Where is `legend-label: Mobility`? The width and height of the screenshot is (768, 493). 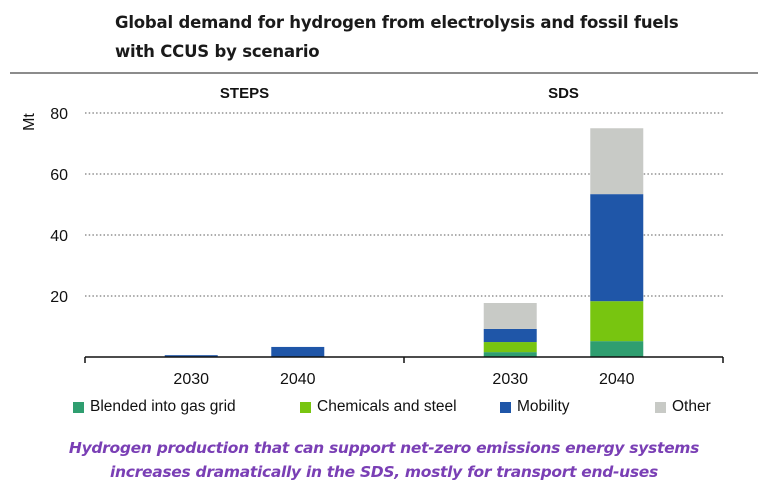
legend-label: Mobility is located at coordinates (543, 406).